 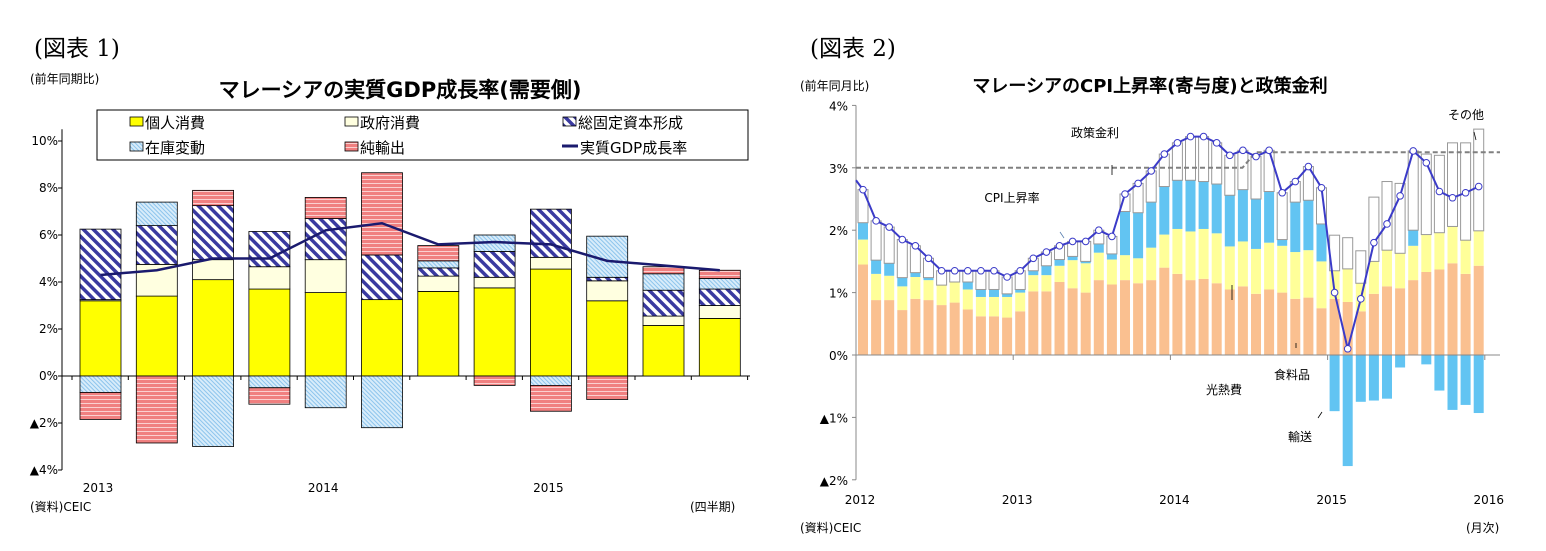 What do you see at coordinates (77, 49) in the screenshot?
I see `figure1-label: (図表 1)` at bounding box center [77, 49].